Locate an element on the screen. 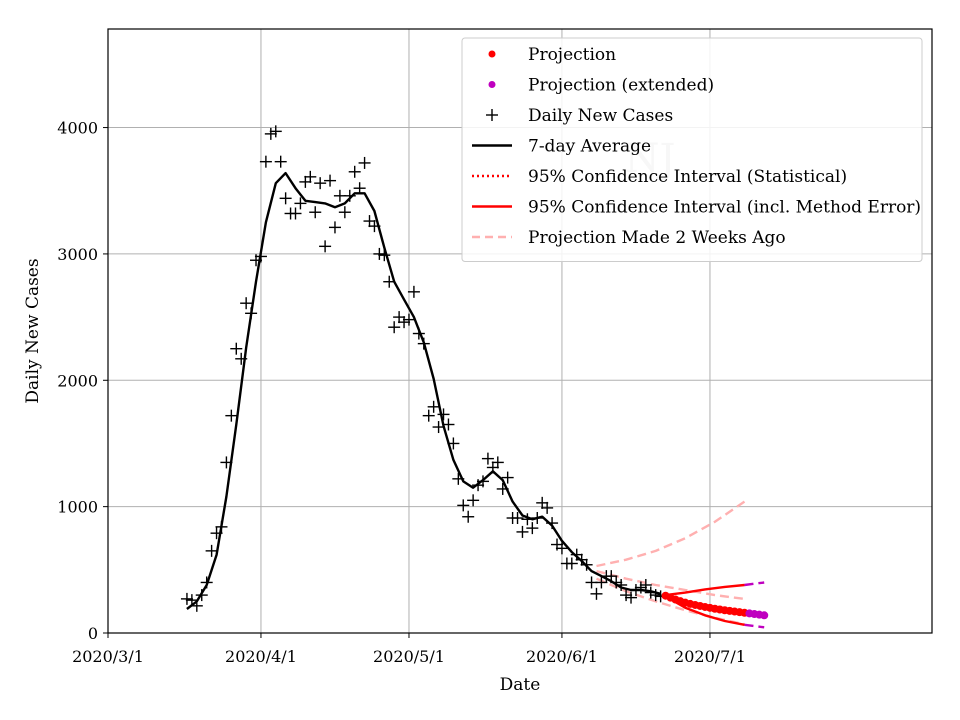 This screenshot has width=960, height=720. y-tick-label: 2000 is located at coordinates (77, 380).